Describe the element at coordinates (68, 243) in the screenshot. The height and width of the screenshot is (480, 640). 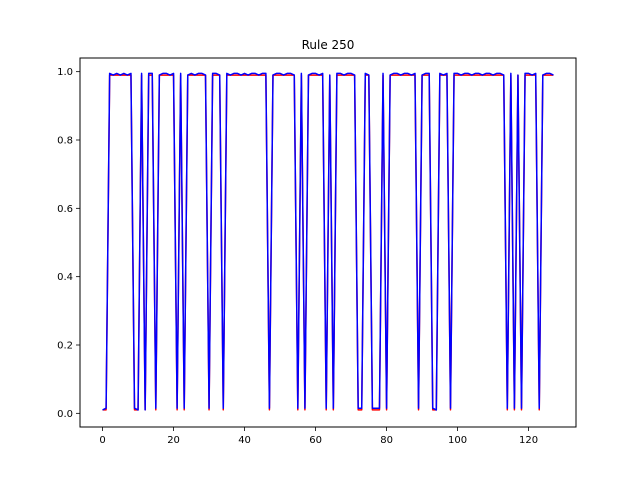
I see `y-axis: 0.0 0.2 0.4 0.6 0.8 1.0` at that location.